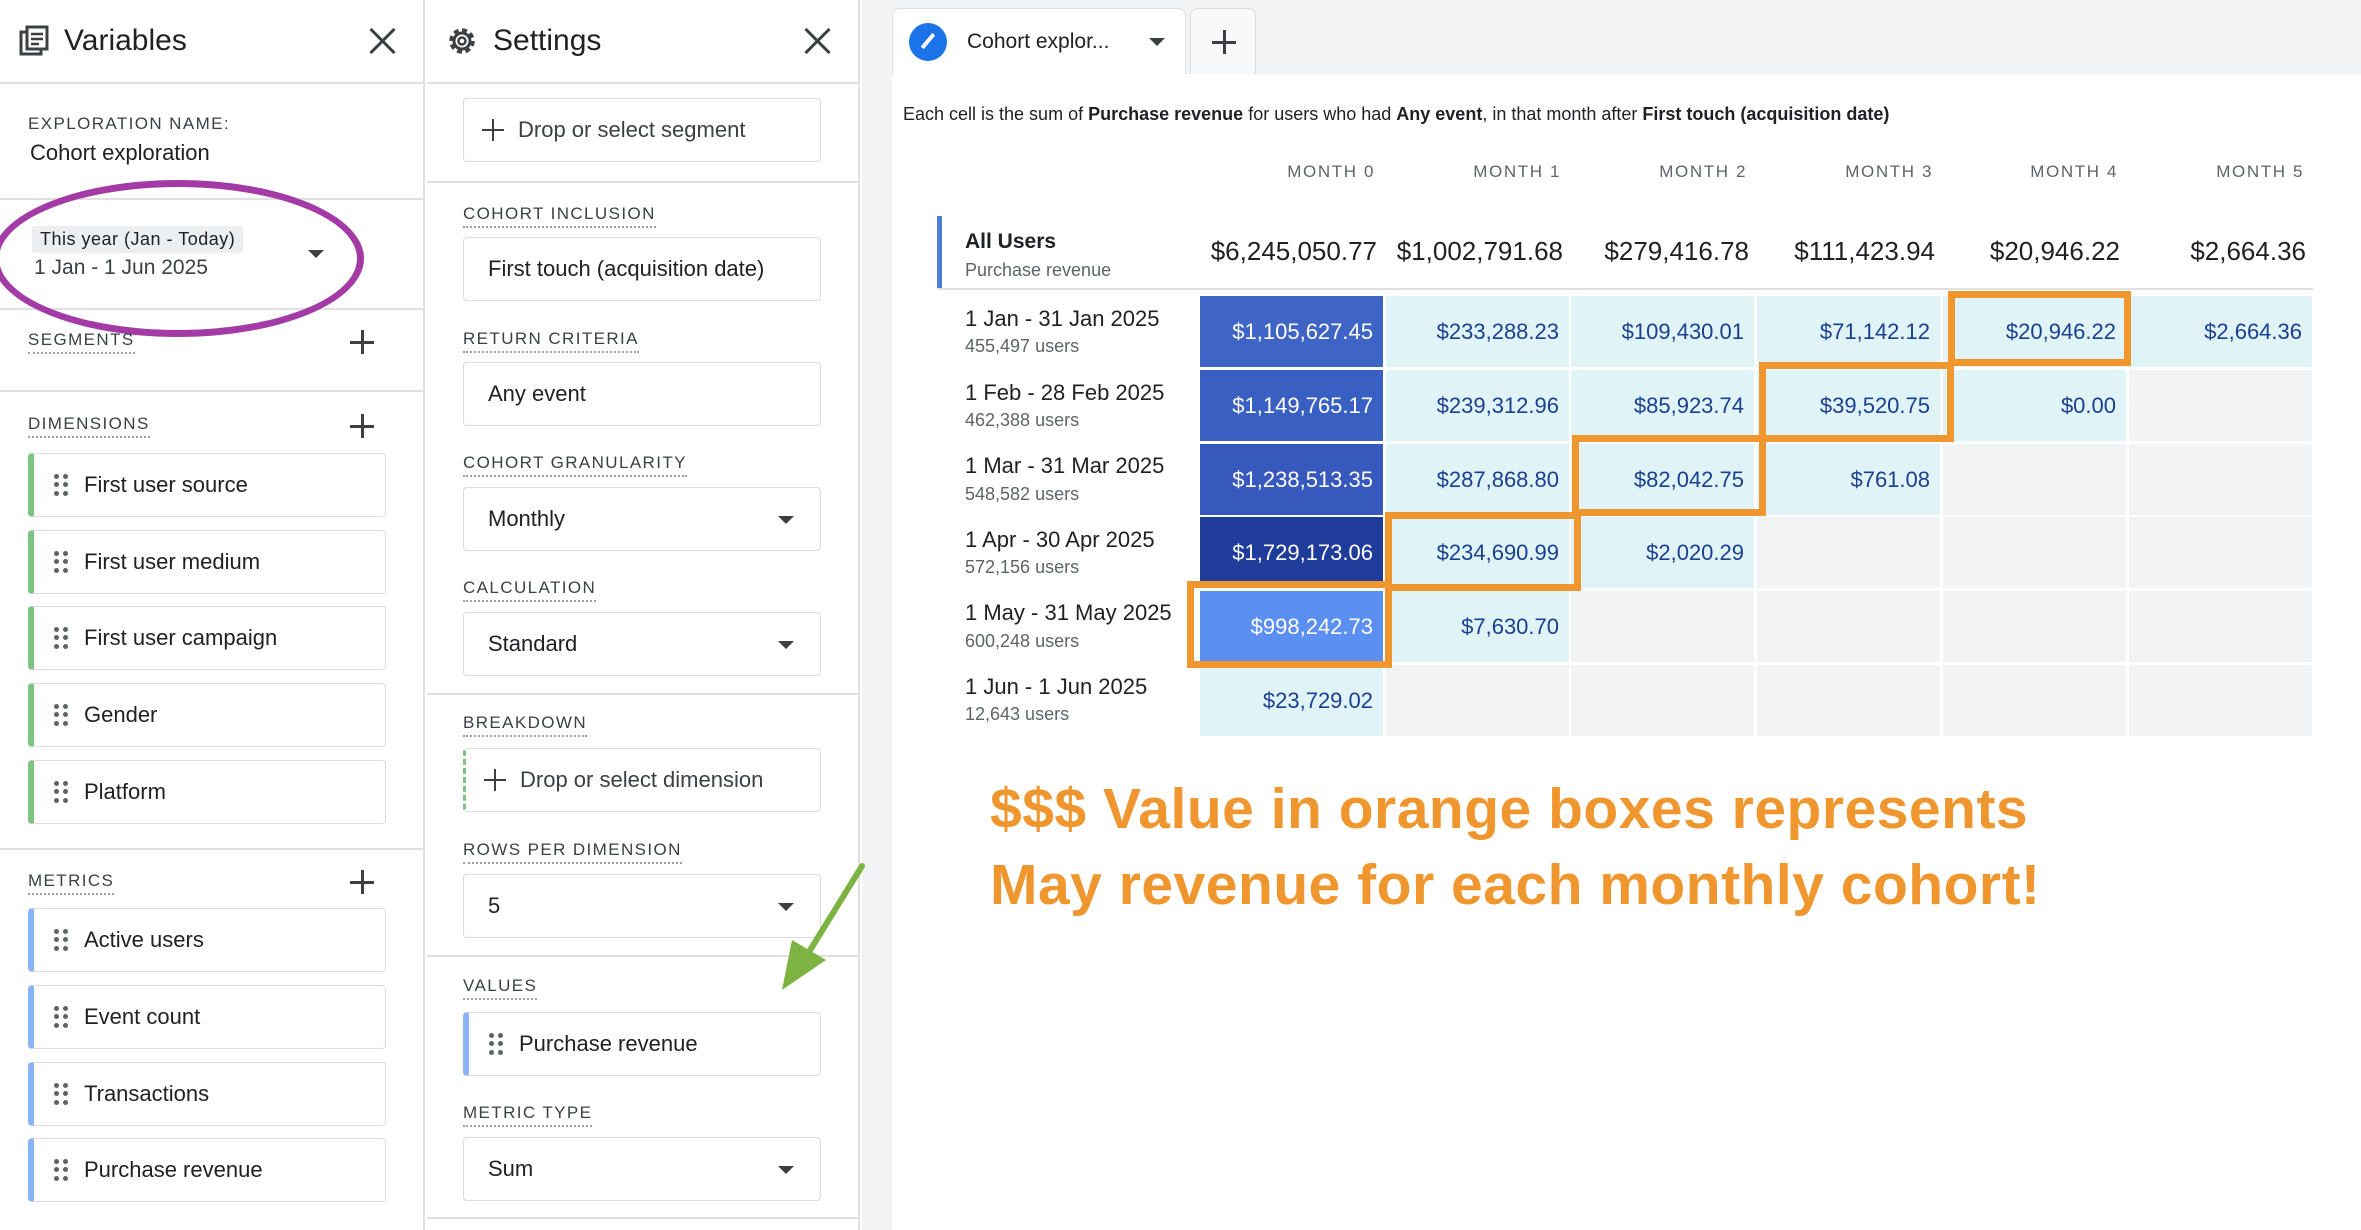 This screenshot has height=1230, width=2361. What do you see at coordinates (1293, 251) in the screenshot?
I see `total-cell: $6,245,050.77` at bounding box center [1293, 251].